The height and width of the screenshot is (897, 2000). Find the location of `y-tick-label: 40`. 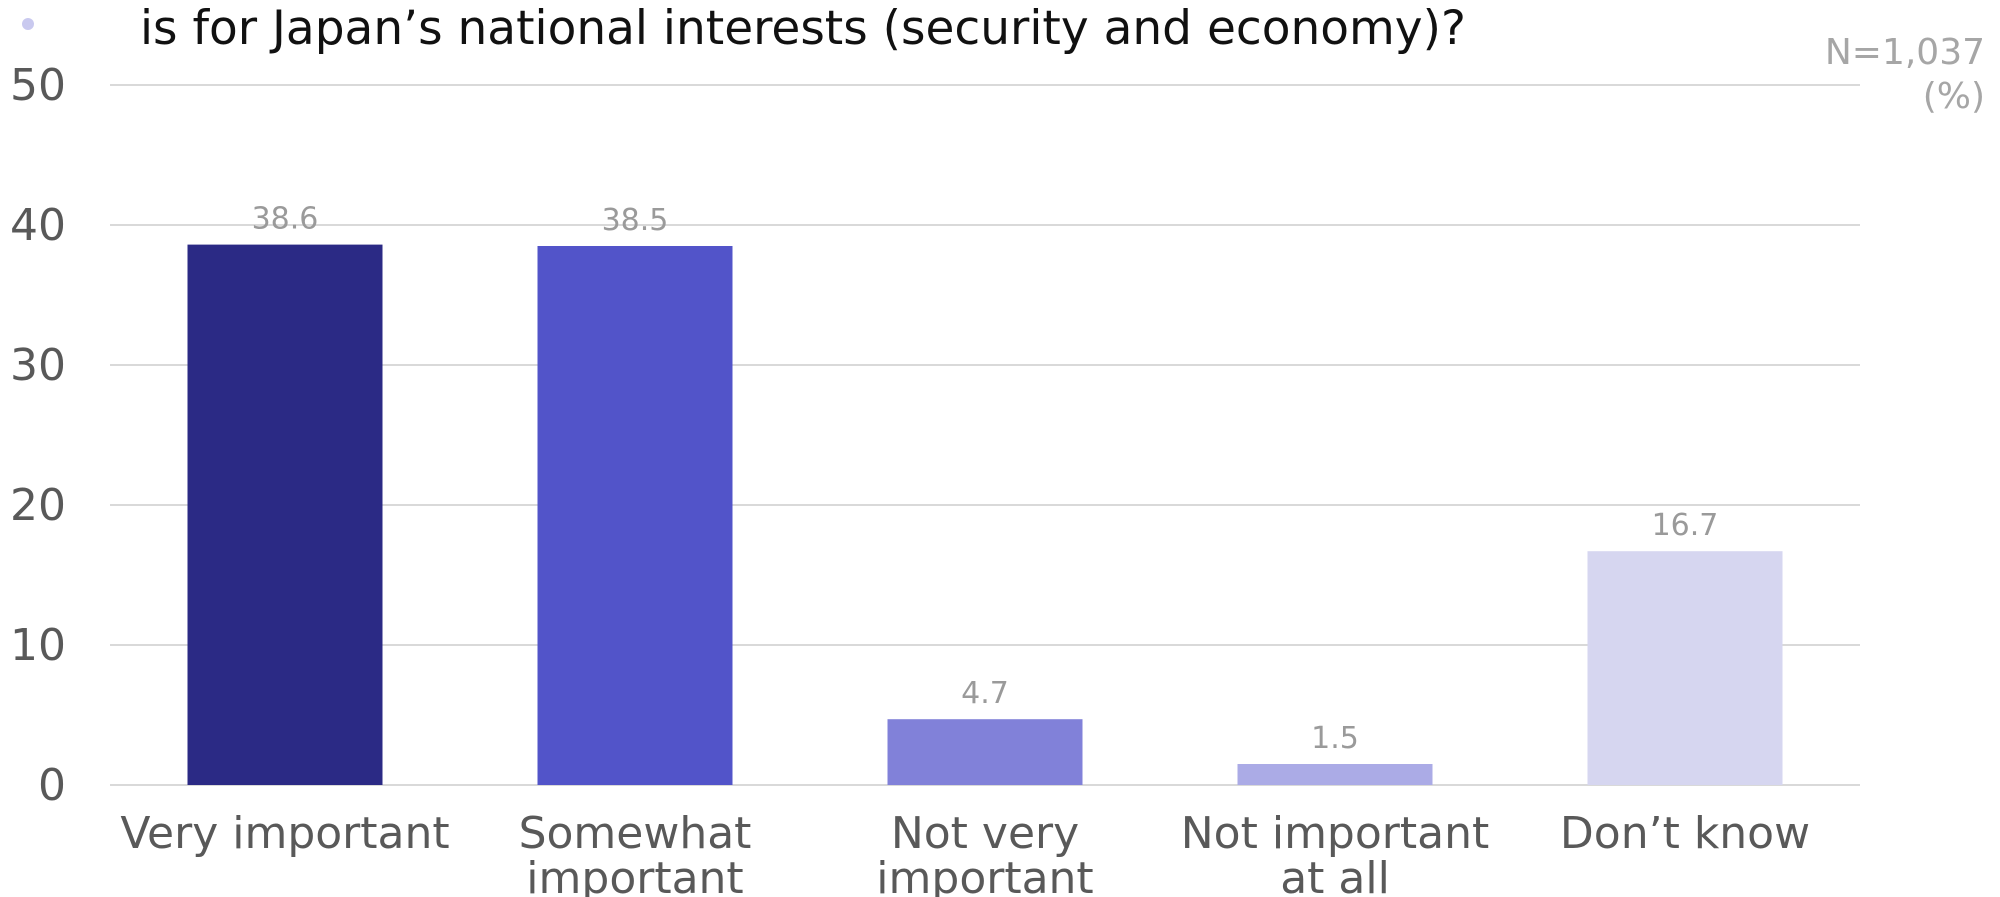

y-tick-label: 40 is located at coordinates (38, 225).